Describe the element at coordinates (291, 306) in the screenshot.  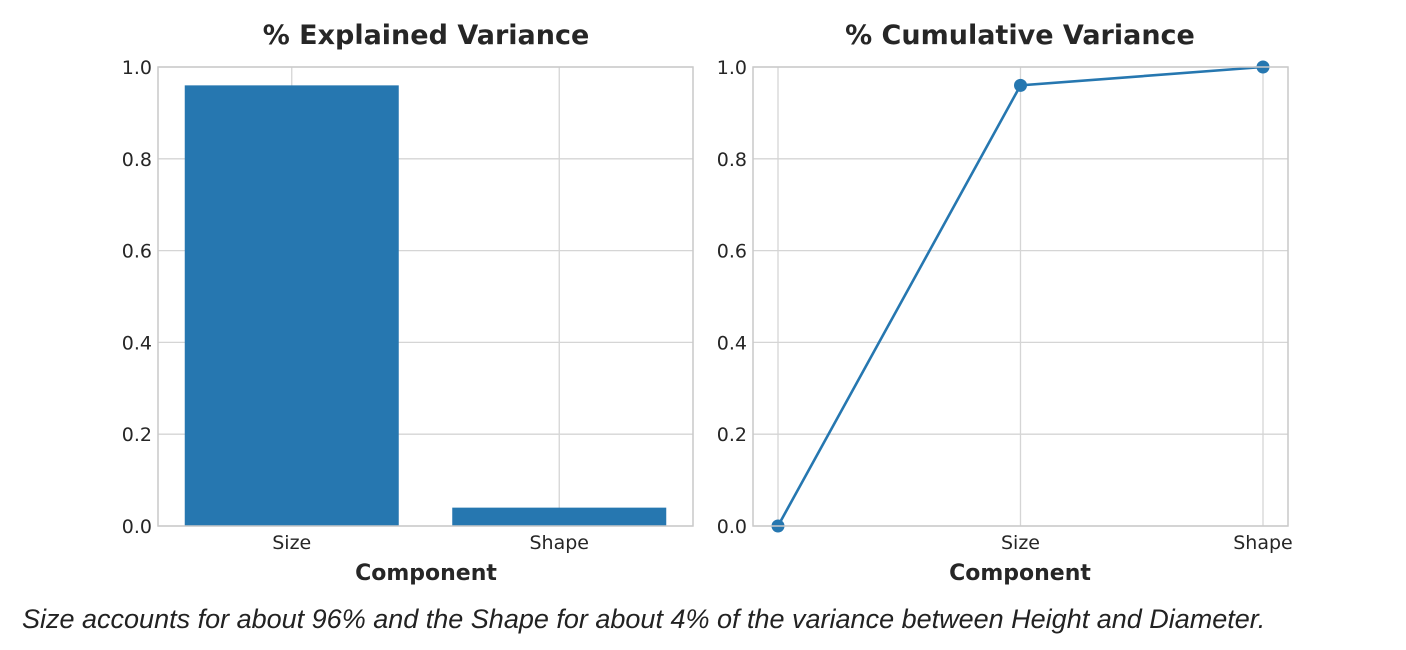
I see `bar-size` at that location.